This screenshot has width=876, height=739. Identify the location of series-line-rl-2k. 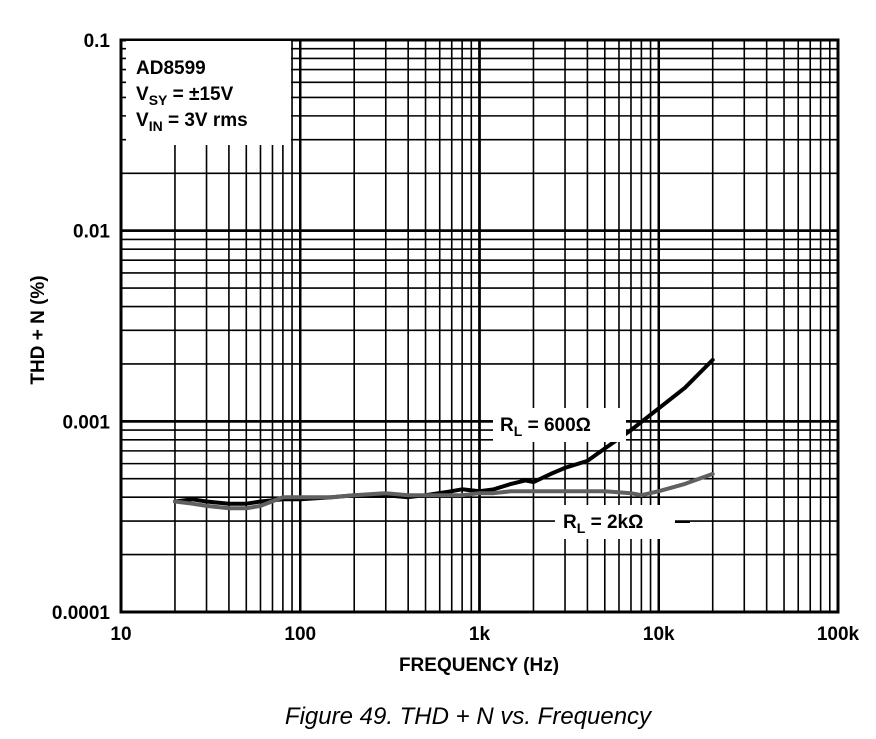
(444, 491).